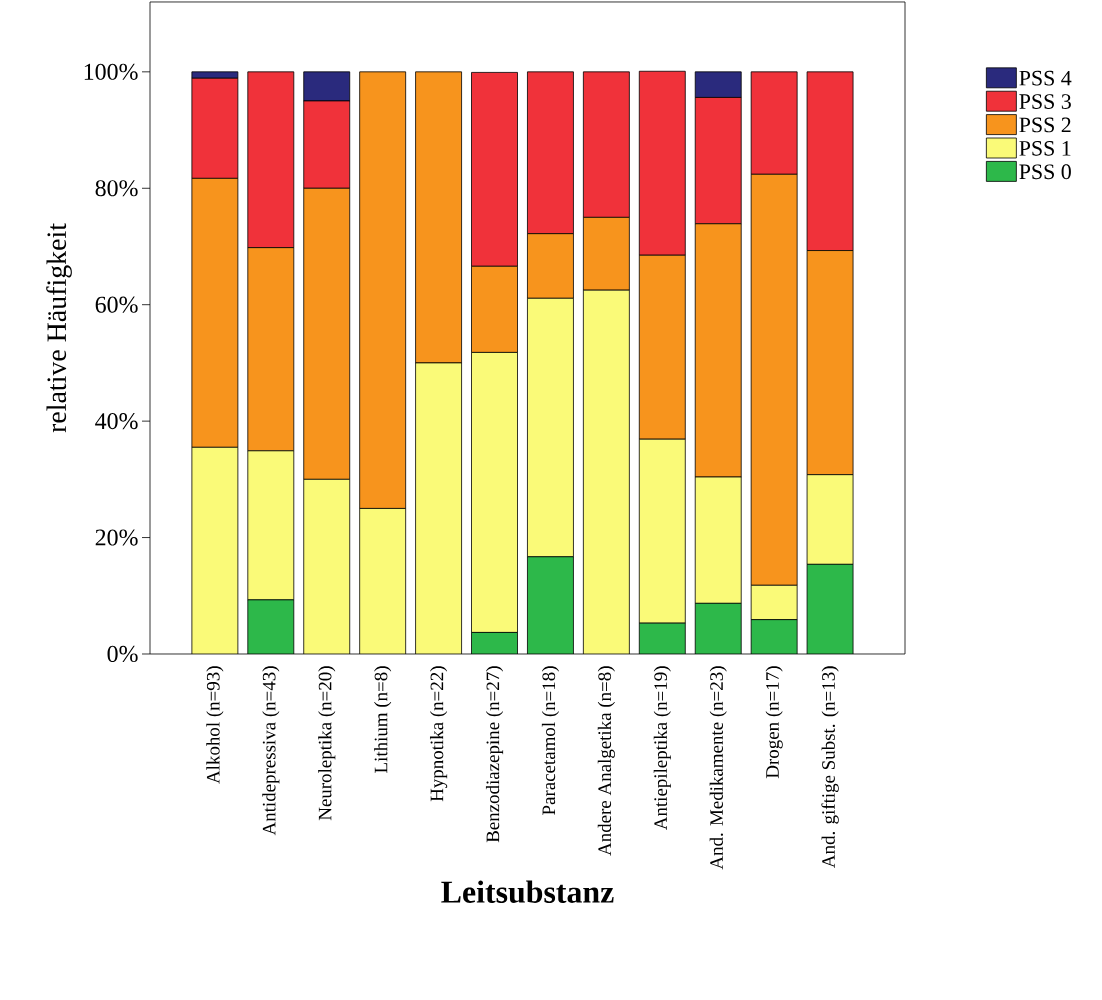 The width and height of the screenshot is (1102, 1000). What do you see at coordinates (116, 304) in the screenshot?
I see `y-tick-label: 60%` at bounding box center [116, 304].